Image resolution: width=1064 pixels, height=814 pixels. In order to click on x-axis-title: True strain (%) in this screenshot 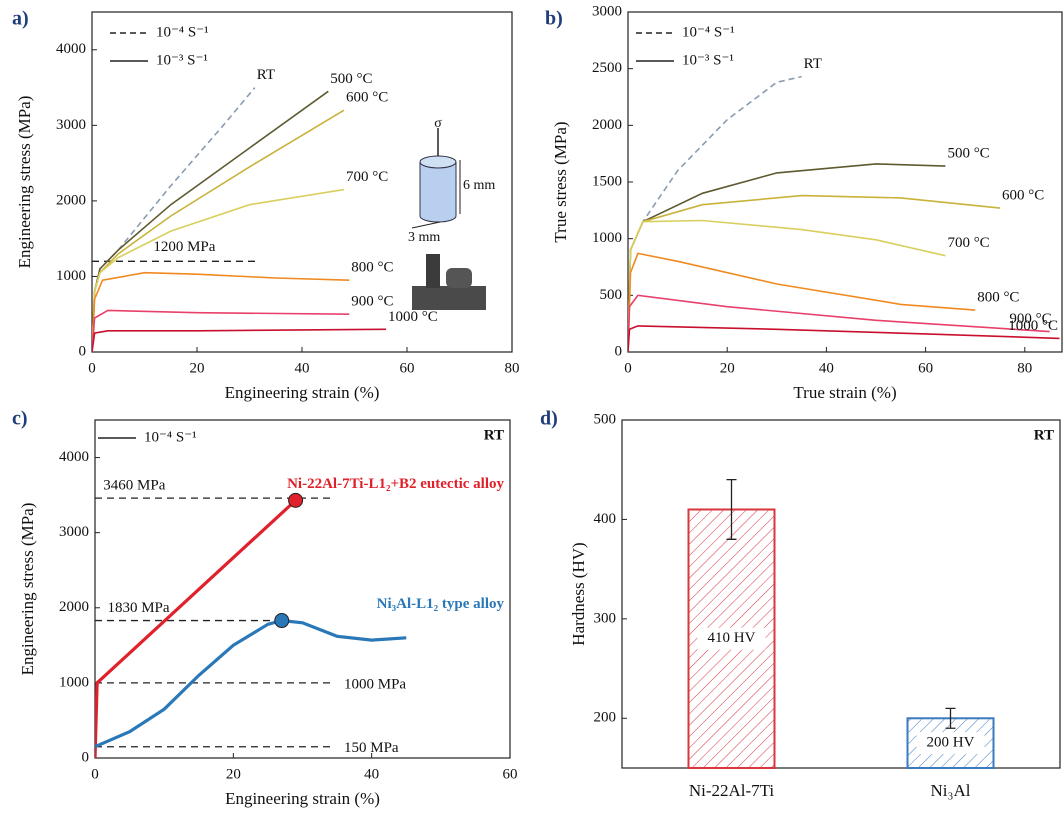, I will do `click(844, 392)`.